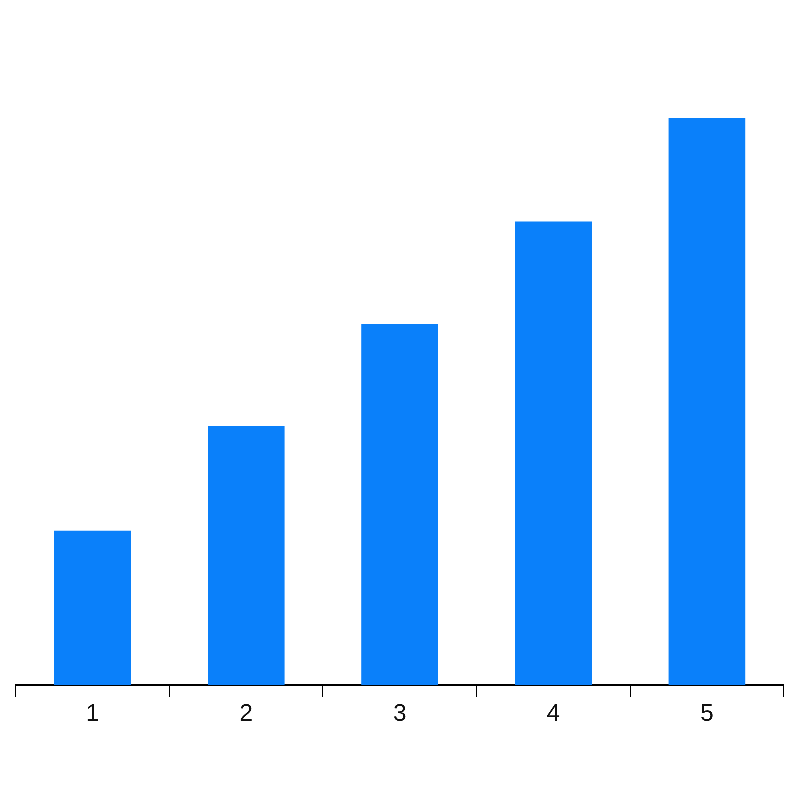 This screenshot has width=800, height=800. I want to click on x-tick-label: 1, so click(93, 714).